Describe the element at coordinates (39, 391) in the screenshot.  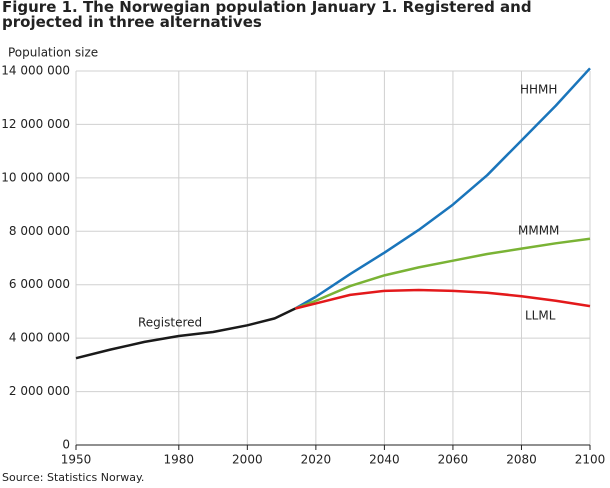
I see `y-tick-label: 2 000 000` at that location.